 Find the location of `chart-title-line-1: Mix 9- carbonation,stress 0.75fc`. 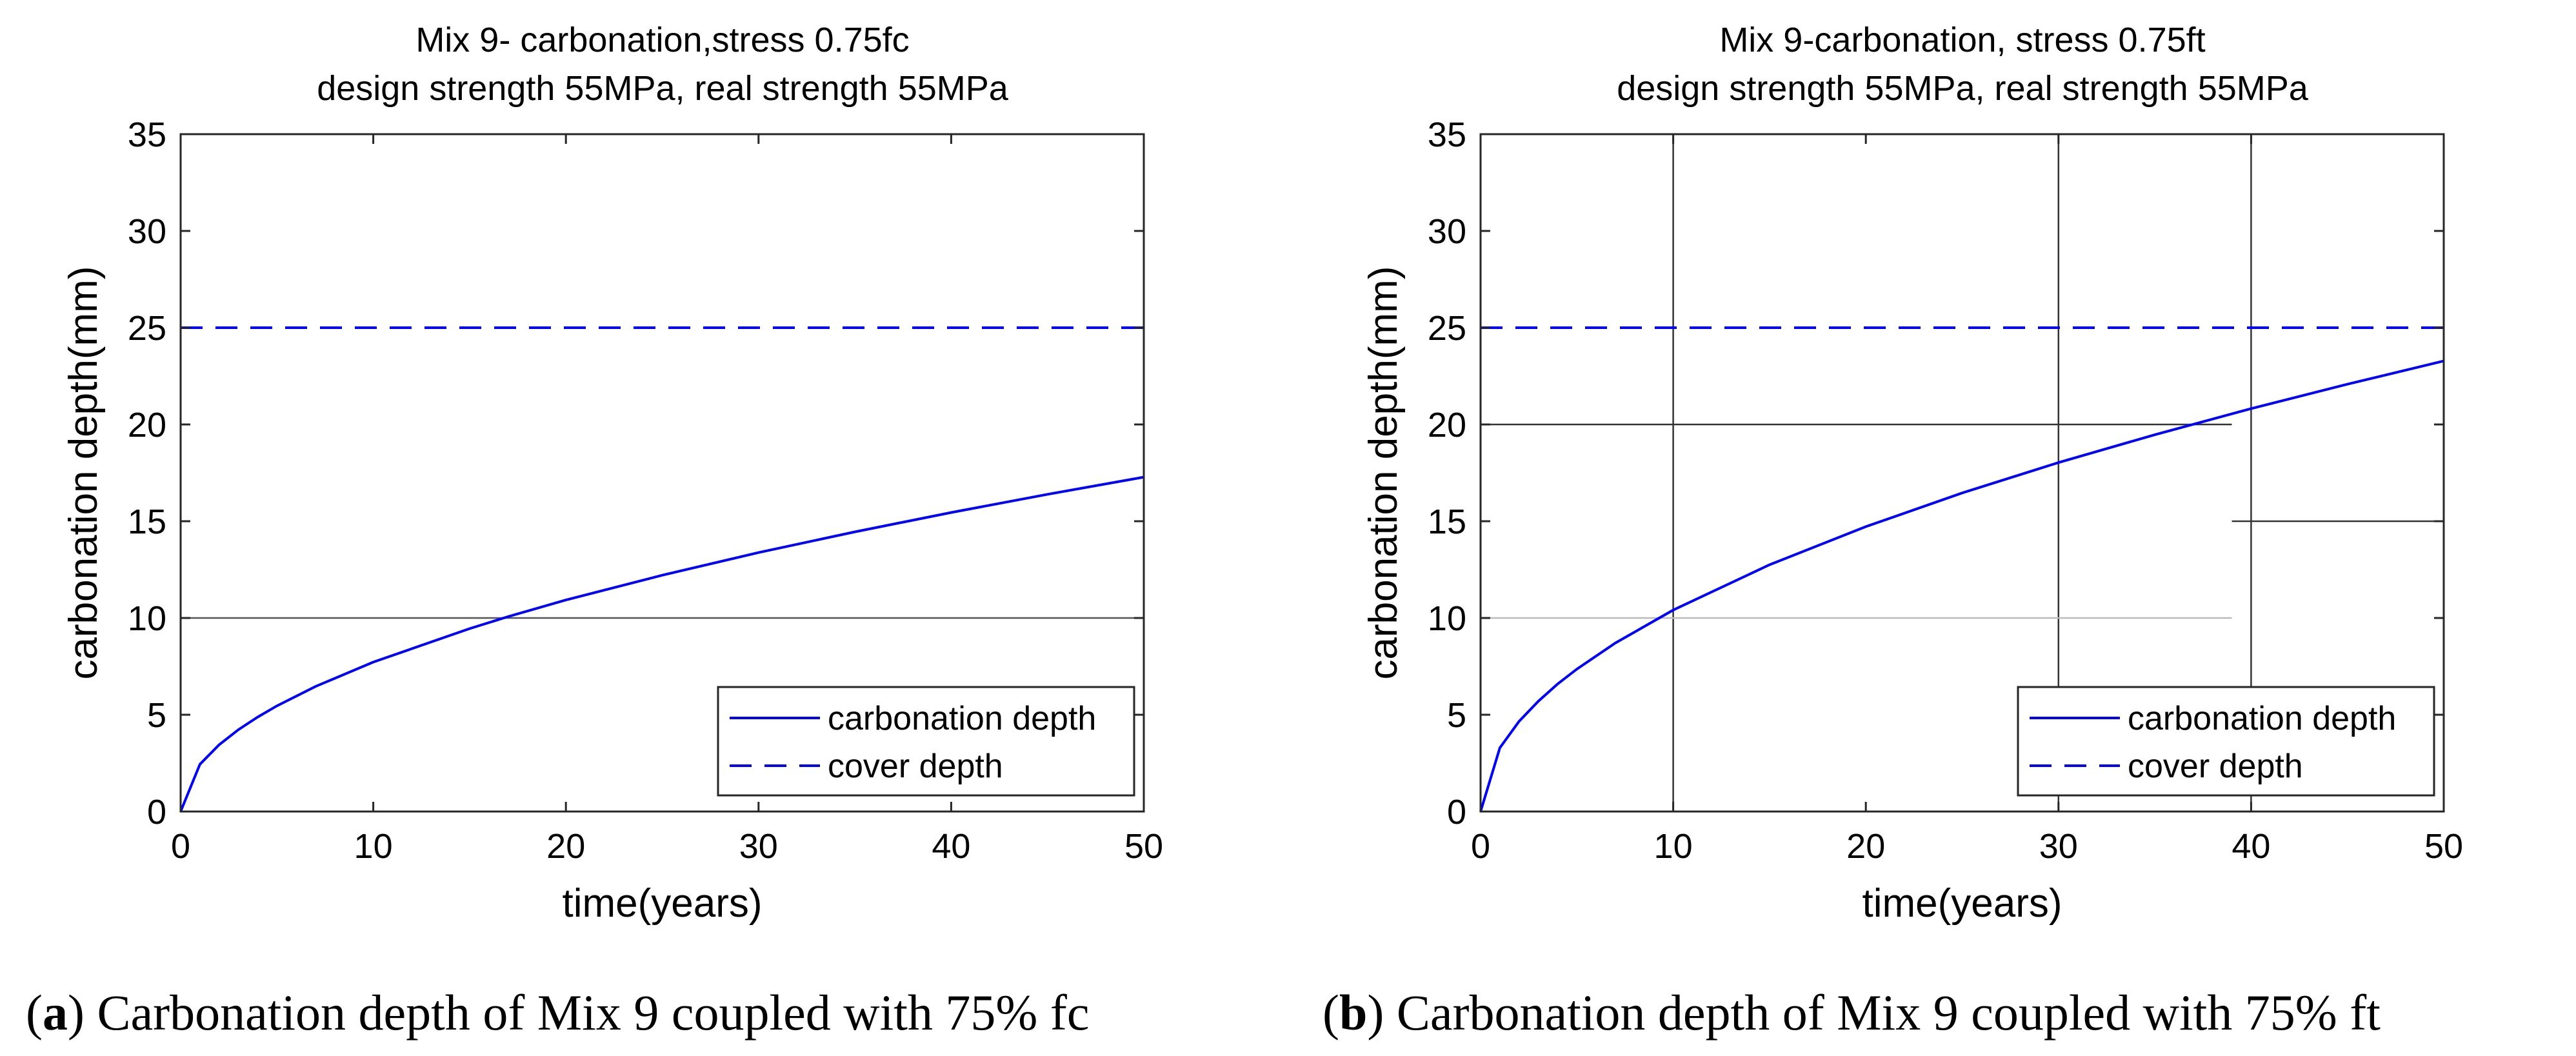

chart-title-line-1: Mix 9- carbonation,stress 0.75fc is located at coordinates (662, 40).